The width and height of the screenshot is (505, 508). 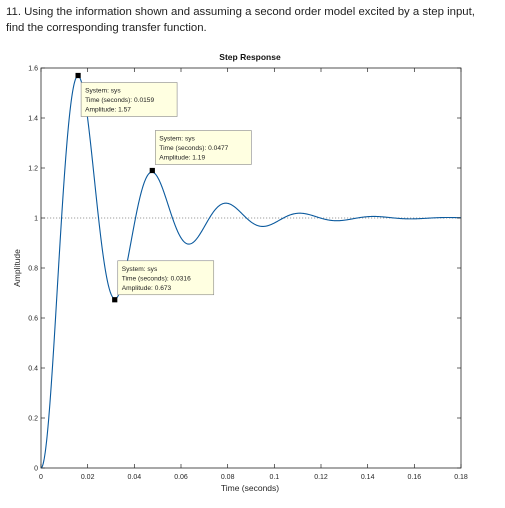 What do you see at coordinates (461, 477) in the screenshot?
I see `x-tick-label: 0.18` at bounding box center [461, 477].